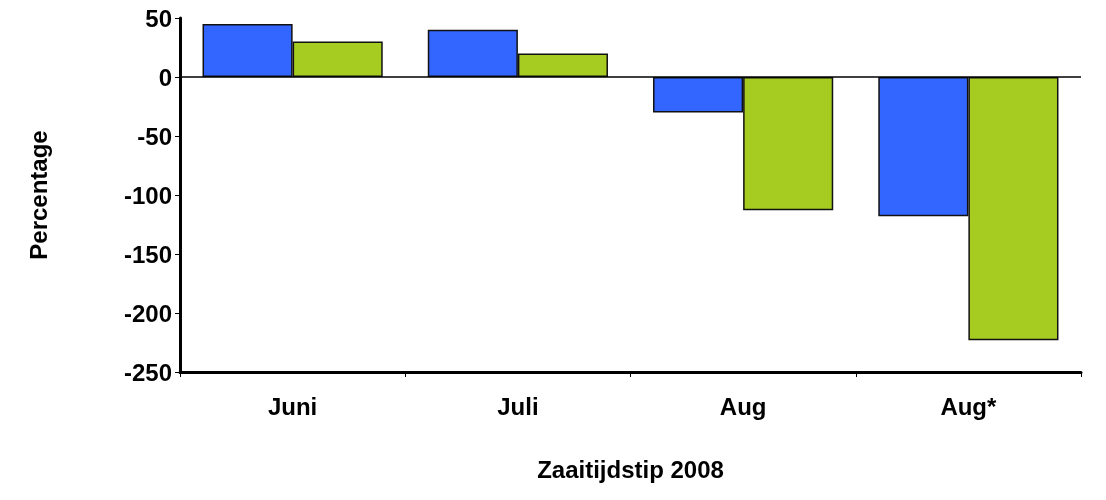 This screenshot has width=1106, height=500. Describe the element at coordinates (969, 406) in the screenshot. I see `x-tick-label: Aug*` at that location.